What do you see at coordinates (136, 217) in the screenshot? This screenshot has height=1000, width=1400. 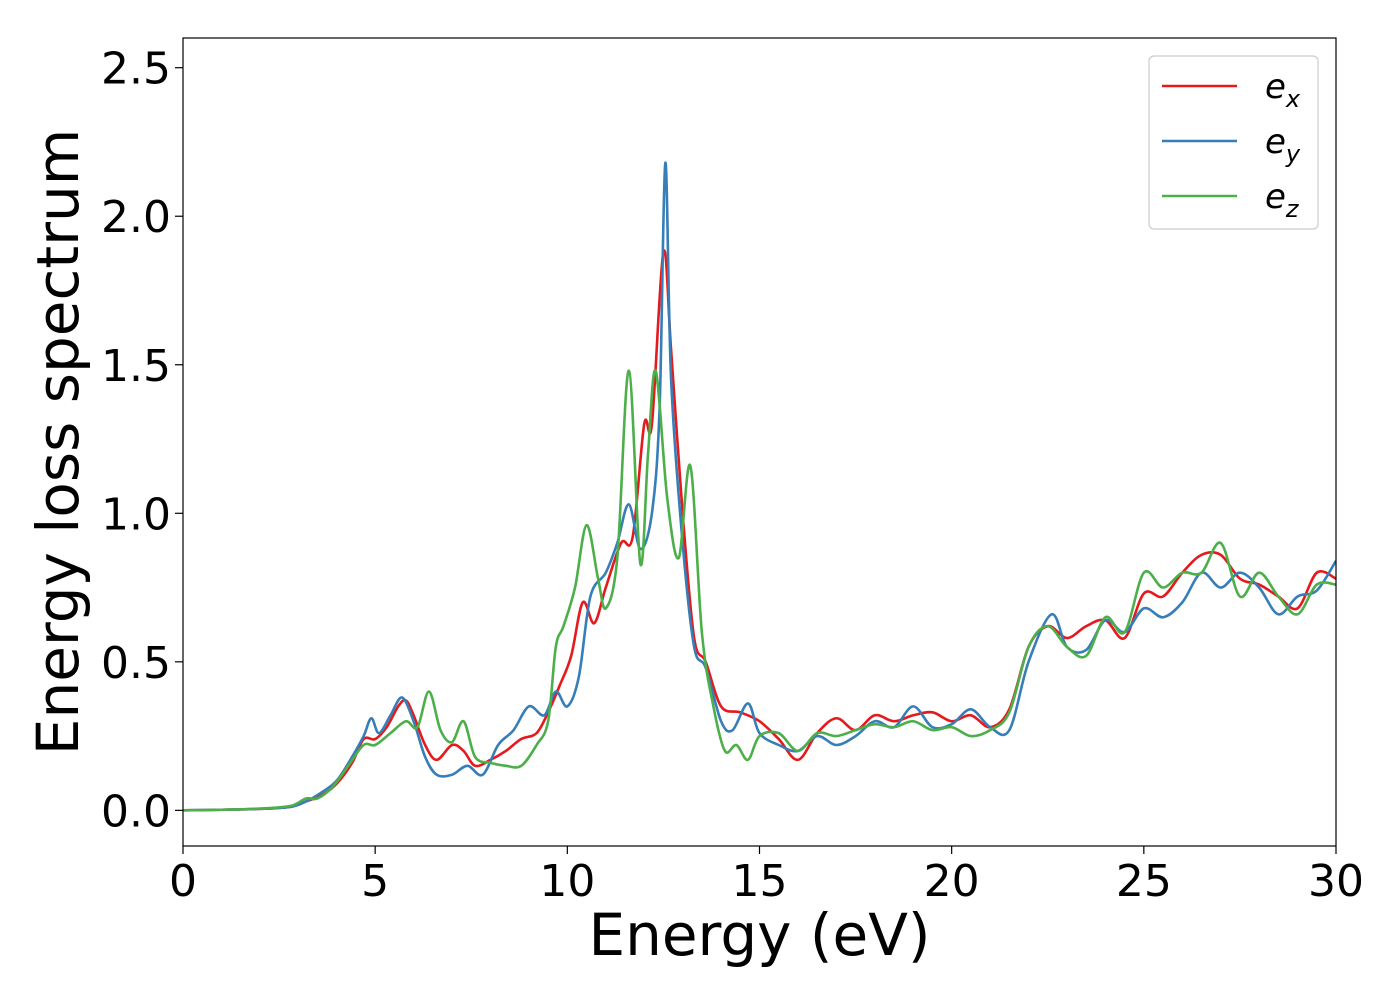 I see `y-tick-label: 2.0` at bounding box center [136, 217].